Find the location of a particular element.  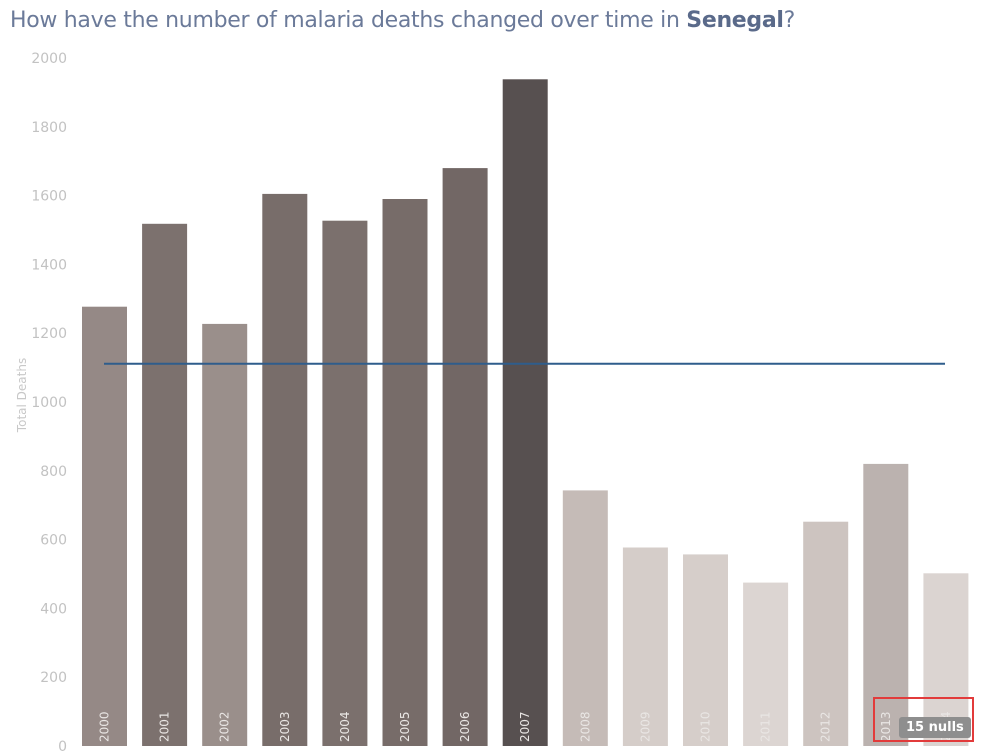

x-tick-label: 2007 is located at coordinates (525, 726).